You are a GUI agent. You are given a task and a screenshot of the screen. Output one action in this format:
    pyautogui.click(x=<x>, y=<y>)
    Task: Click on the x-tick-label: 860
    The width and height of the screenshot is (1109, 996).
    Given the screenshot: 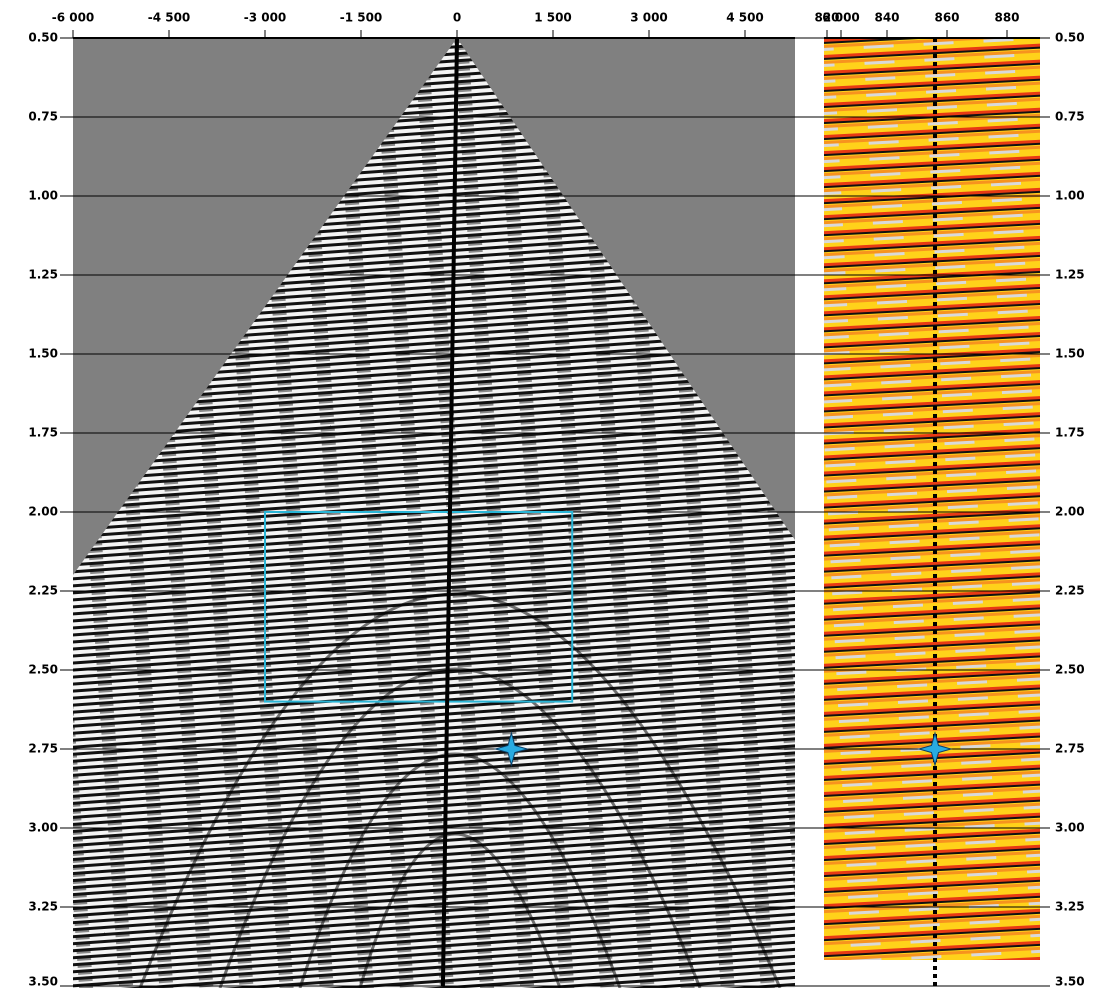 What is the action you would take?
    pyautogui.click(x=946, y=18)
    